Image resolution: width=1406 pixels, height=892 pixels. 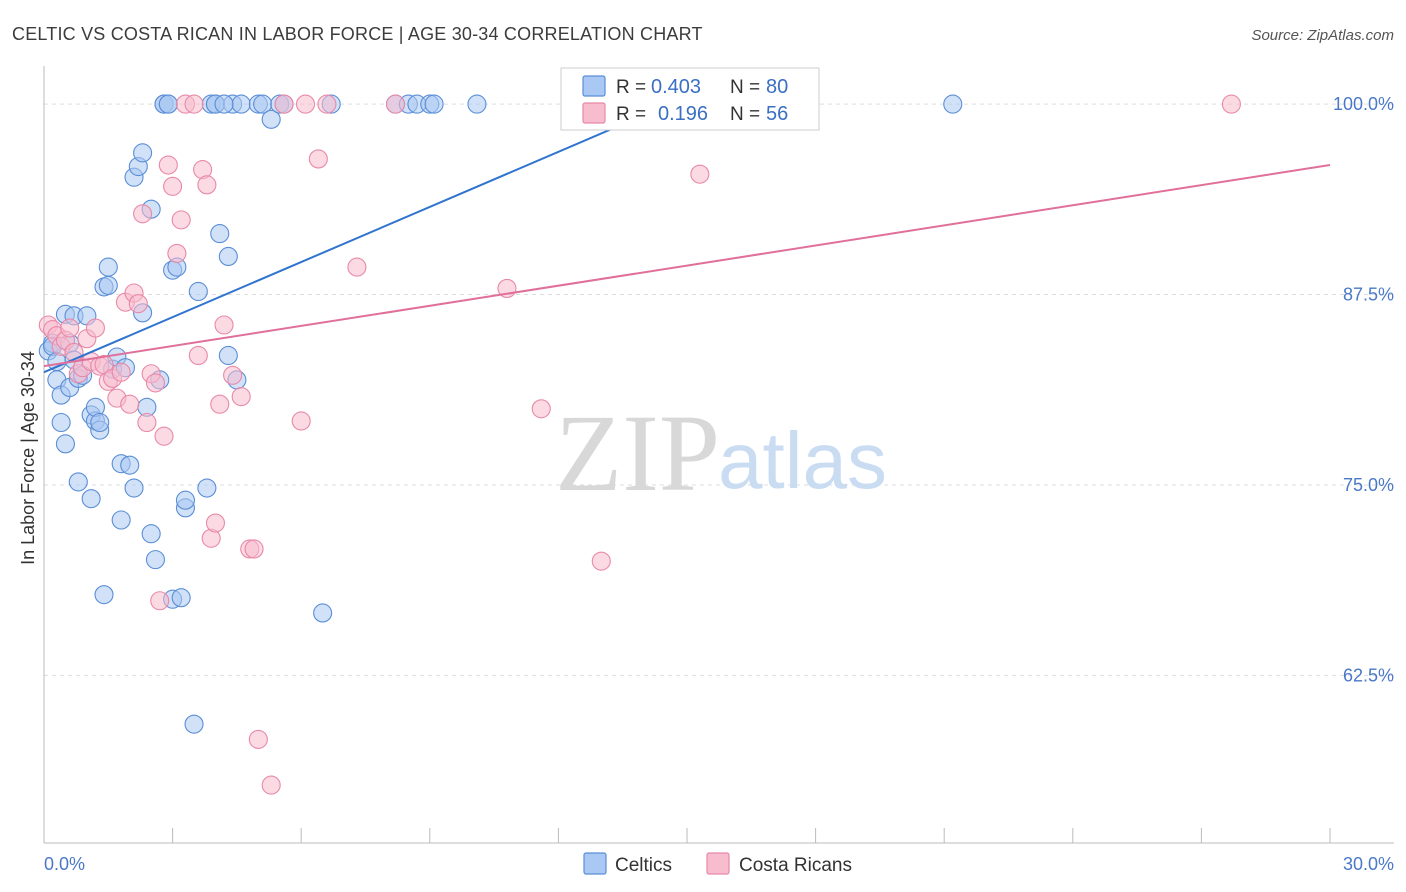 What do you see at coordinates (28, 458) in the screenshot?
I see `y-axis-label: In Labor Force | Age 30-34` at bounding box center [28, 458].